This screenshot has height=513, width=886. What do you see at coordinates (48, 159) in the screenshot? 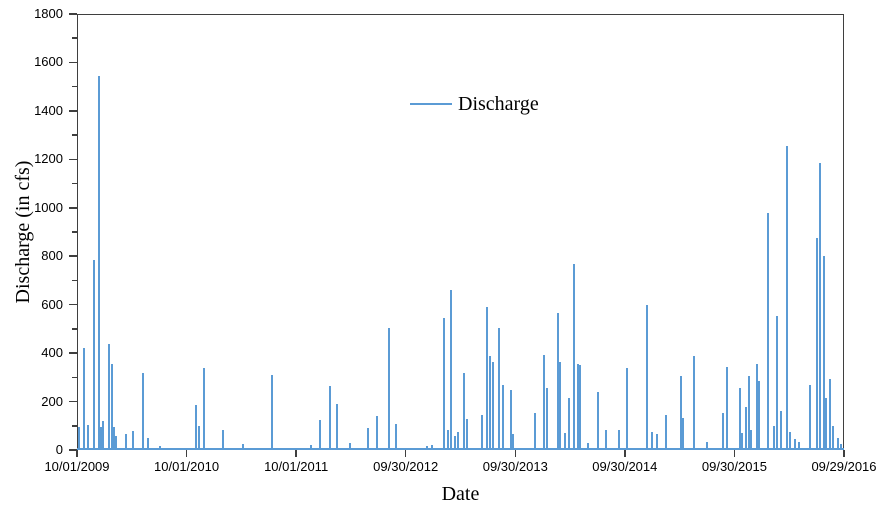
I see `y-tick-label: 1200` at bounding box center [48, 159].